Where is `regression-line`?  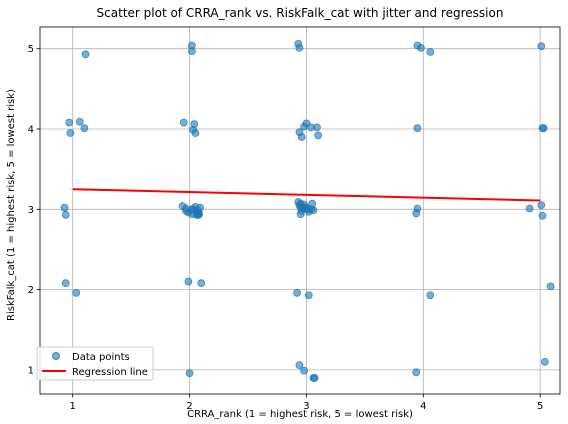 regression-line is located at coordinates (306, 195).